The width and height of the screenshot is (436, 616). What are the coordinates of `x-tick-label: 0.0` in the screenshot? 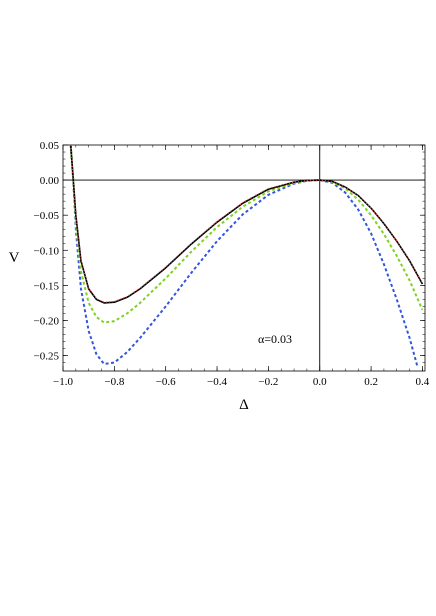 It's located at (320, 382).